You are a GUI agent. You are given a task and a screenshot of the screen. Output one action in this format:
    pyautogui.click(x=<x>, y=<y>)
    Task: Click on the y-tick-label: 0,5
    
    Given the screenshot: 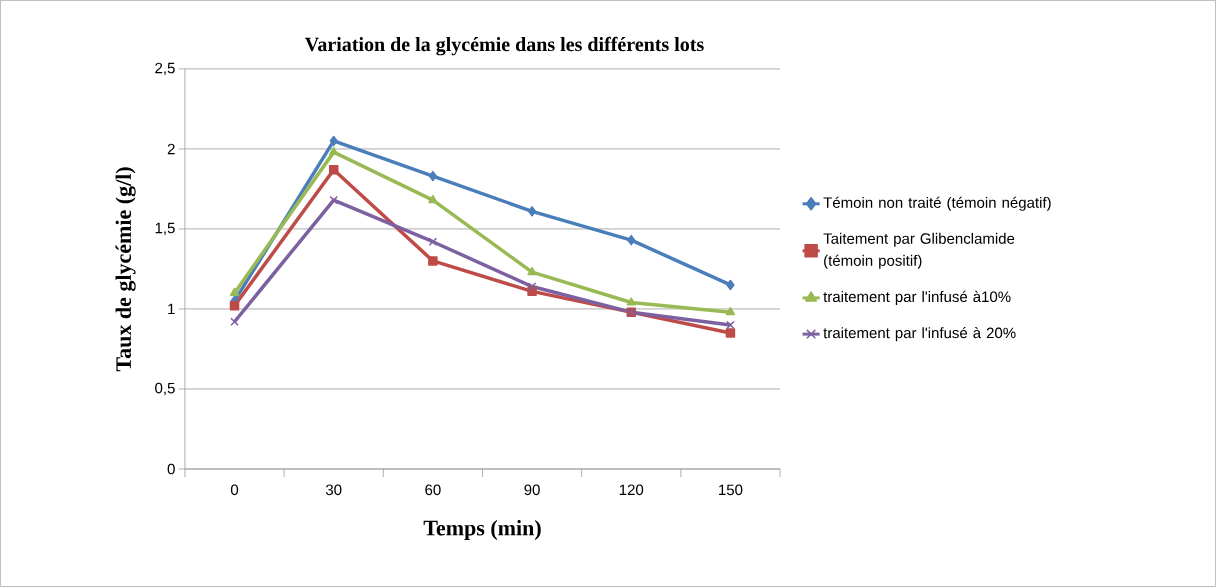 What is the action you would take?
    pyautogui.click(x=165, y=389)
    